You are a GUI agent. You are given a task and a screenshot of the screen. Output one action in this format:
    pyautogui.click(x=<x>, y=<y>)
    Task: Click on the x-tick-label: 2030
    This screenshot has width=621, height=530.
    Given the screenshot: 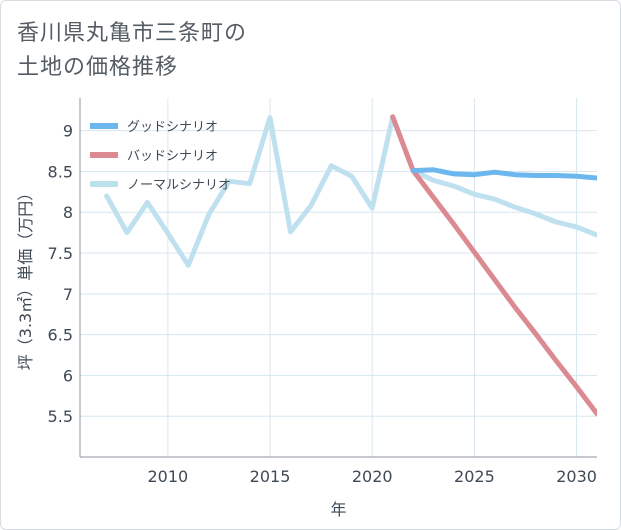 What is the action you would take?
    pyautogui.click(x=576, y=476)
    